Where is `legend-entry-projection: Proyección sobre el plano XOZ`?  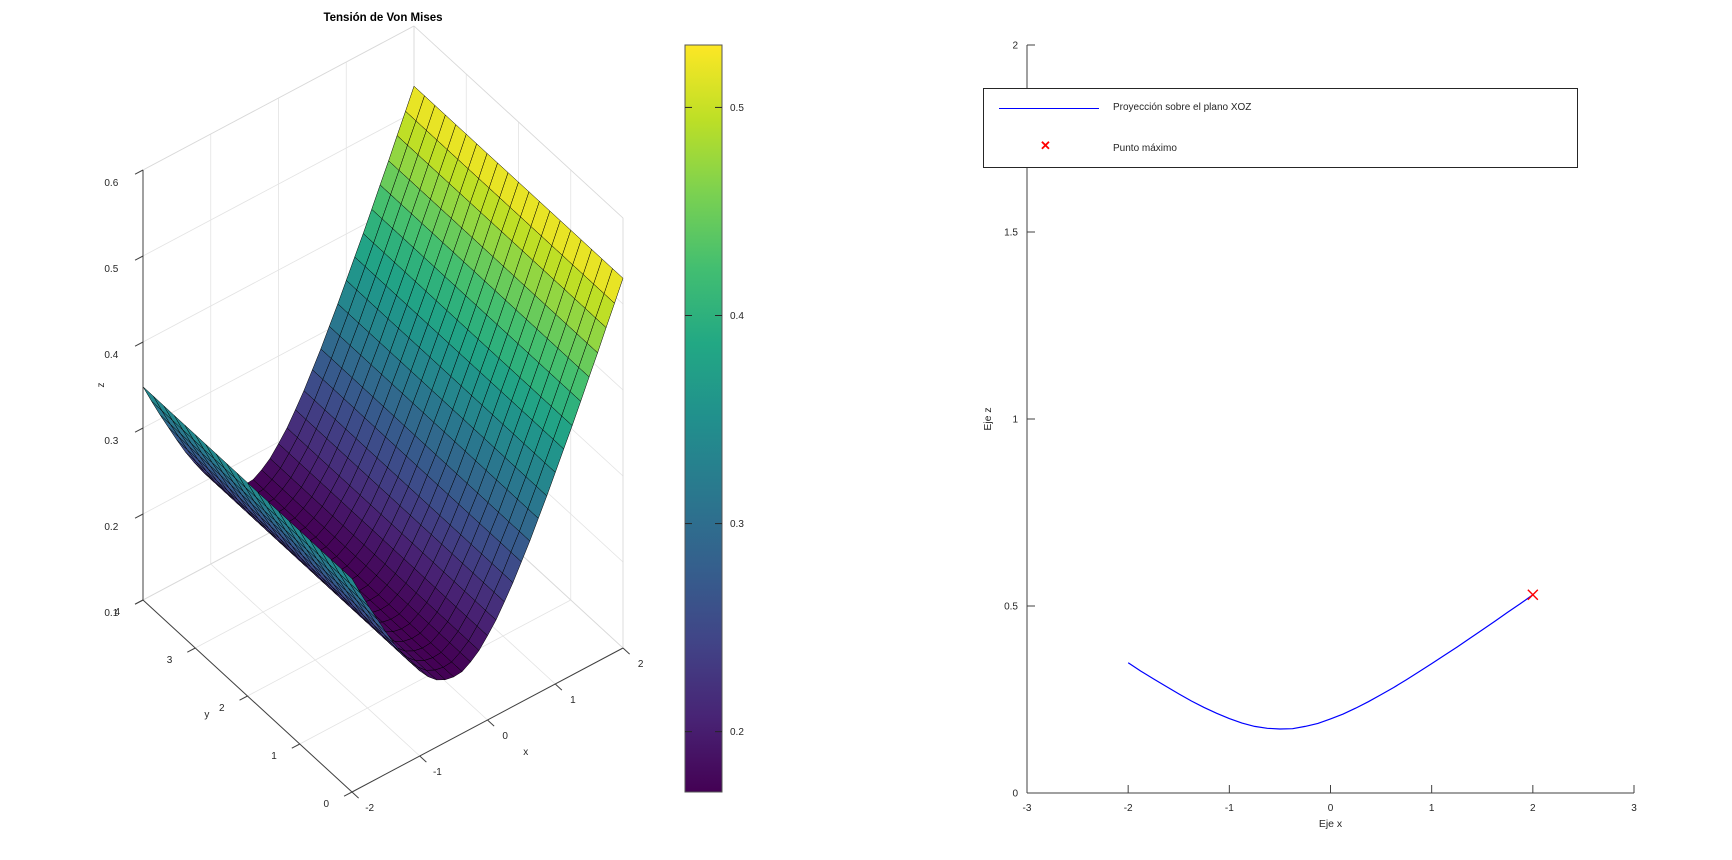
legend-entry-projection: Proyección sobre el plano XOZ is located at coordinates (1182, 107).